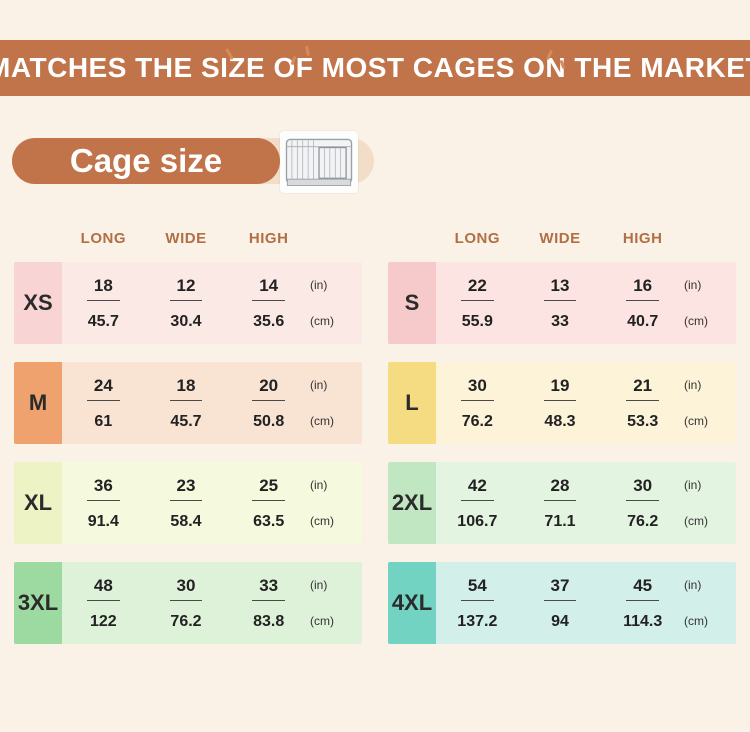 This screenshot has width=750, height=732. I want to click on wide-value: 19 48.3, so click(560, 403).